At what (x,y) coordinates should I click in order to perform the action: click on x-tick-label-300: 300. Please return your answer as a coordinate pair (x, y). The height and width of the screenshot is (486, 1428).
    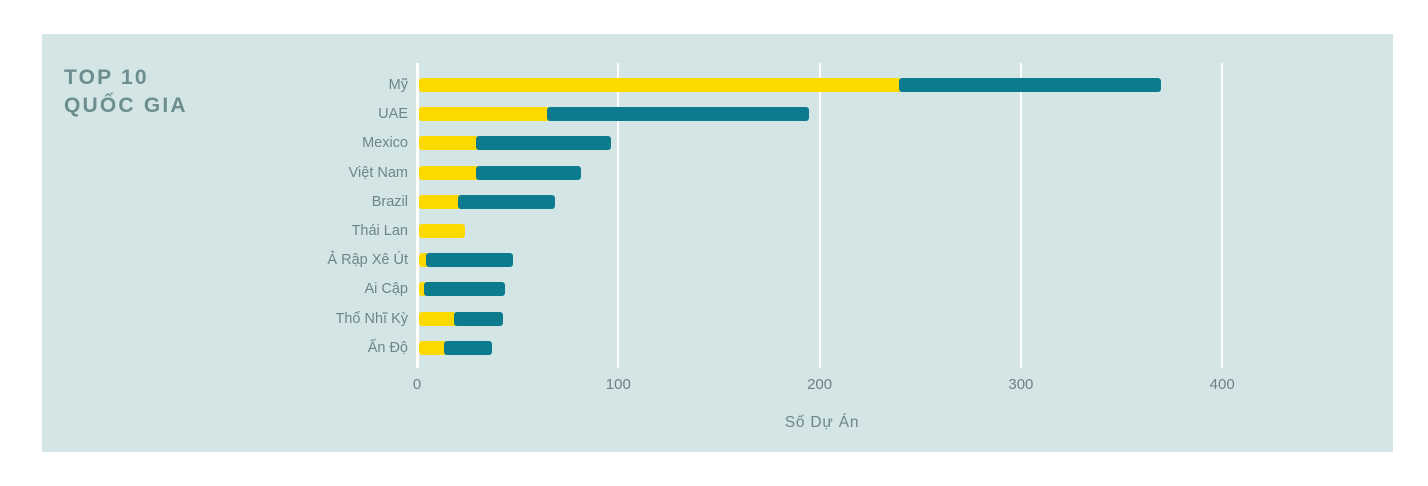
    Looking at the image, I should click on (1021, 384).